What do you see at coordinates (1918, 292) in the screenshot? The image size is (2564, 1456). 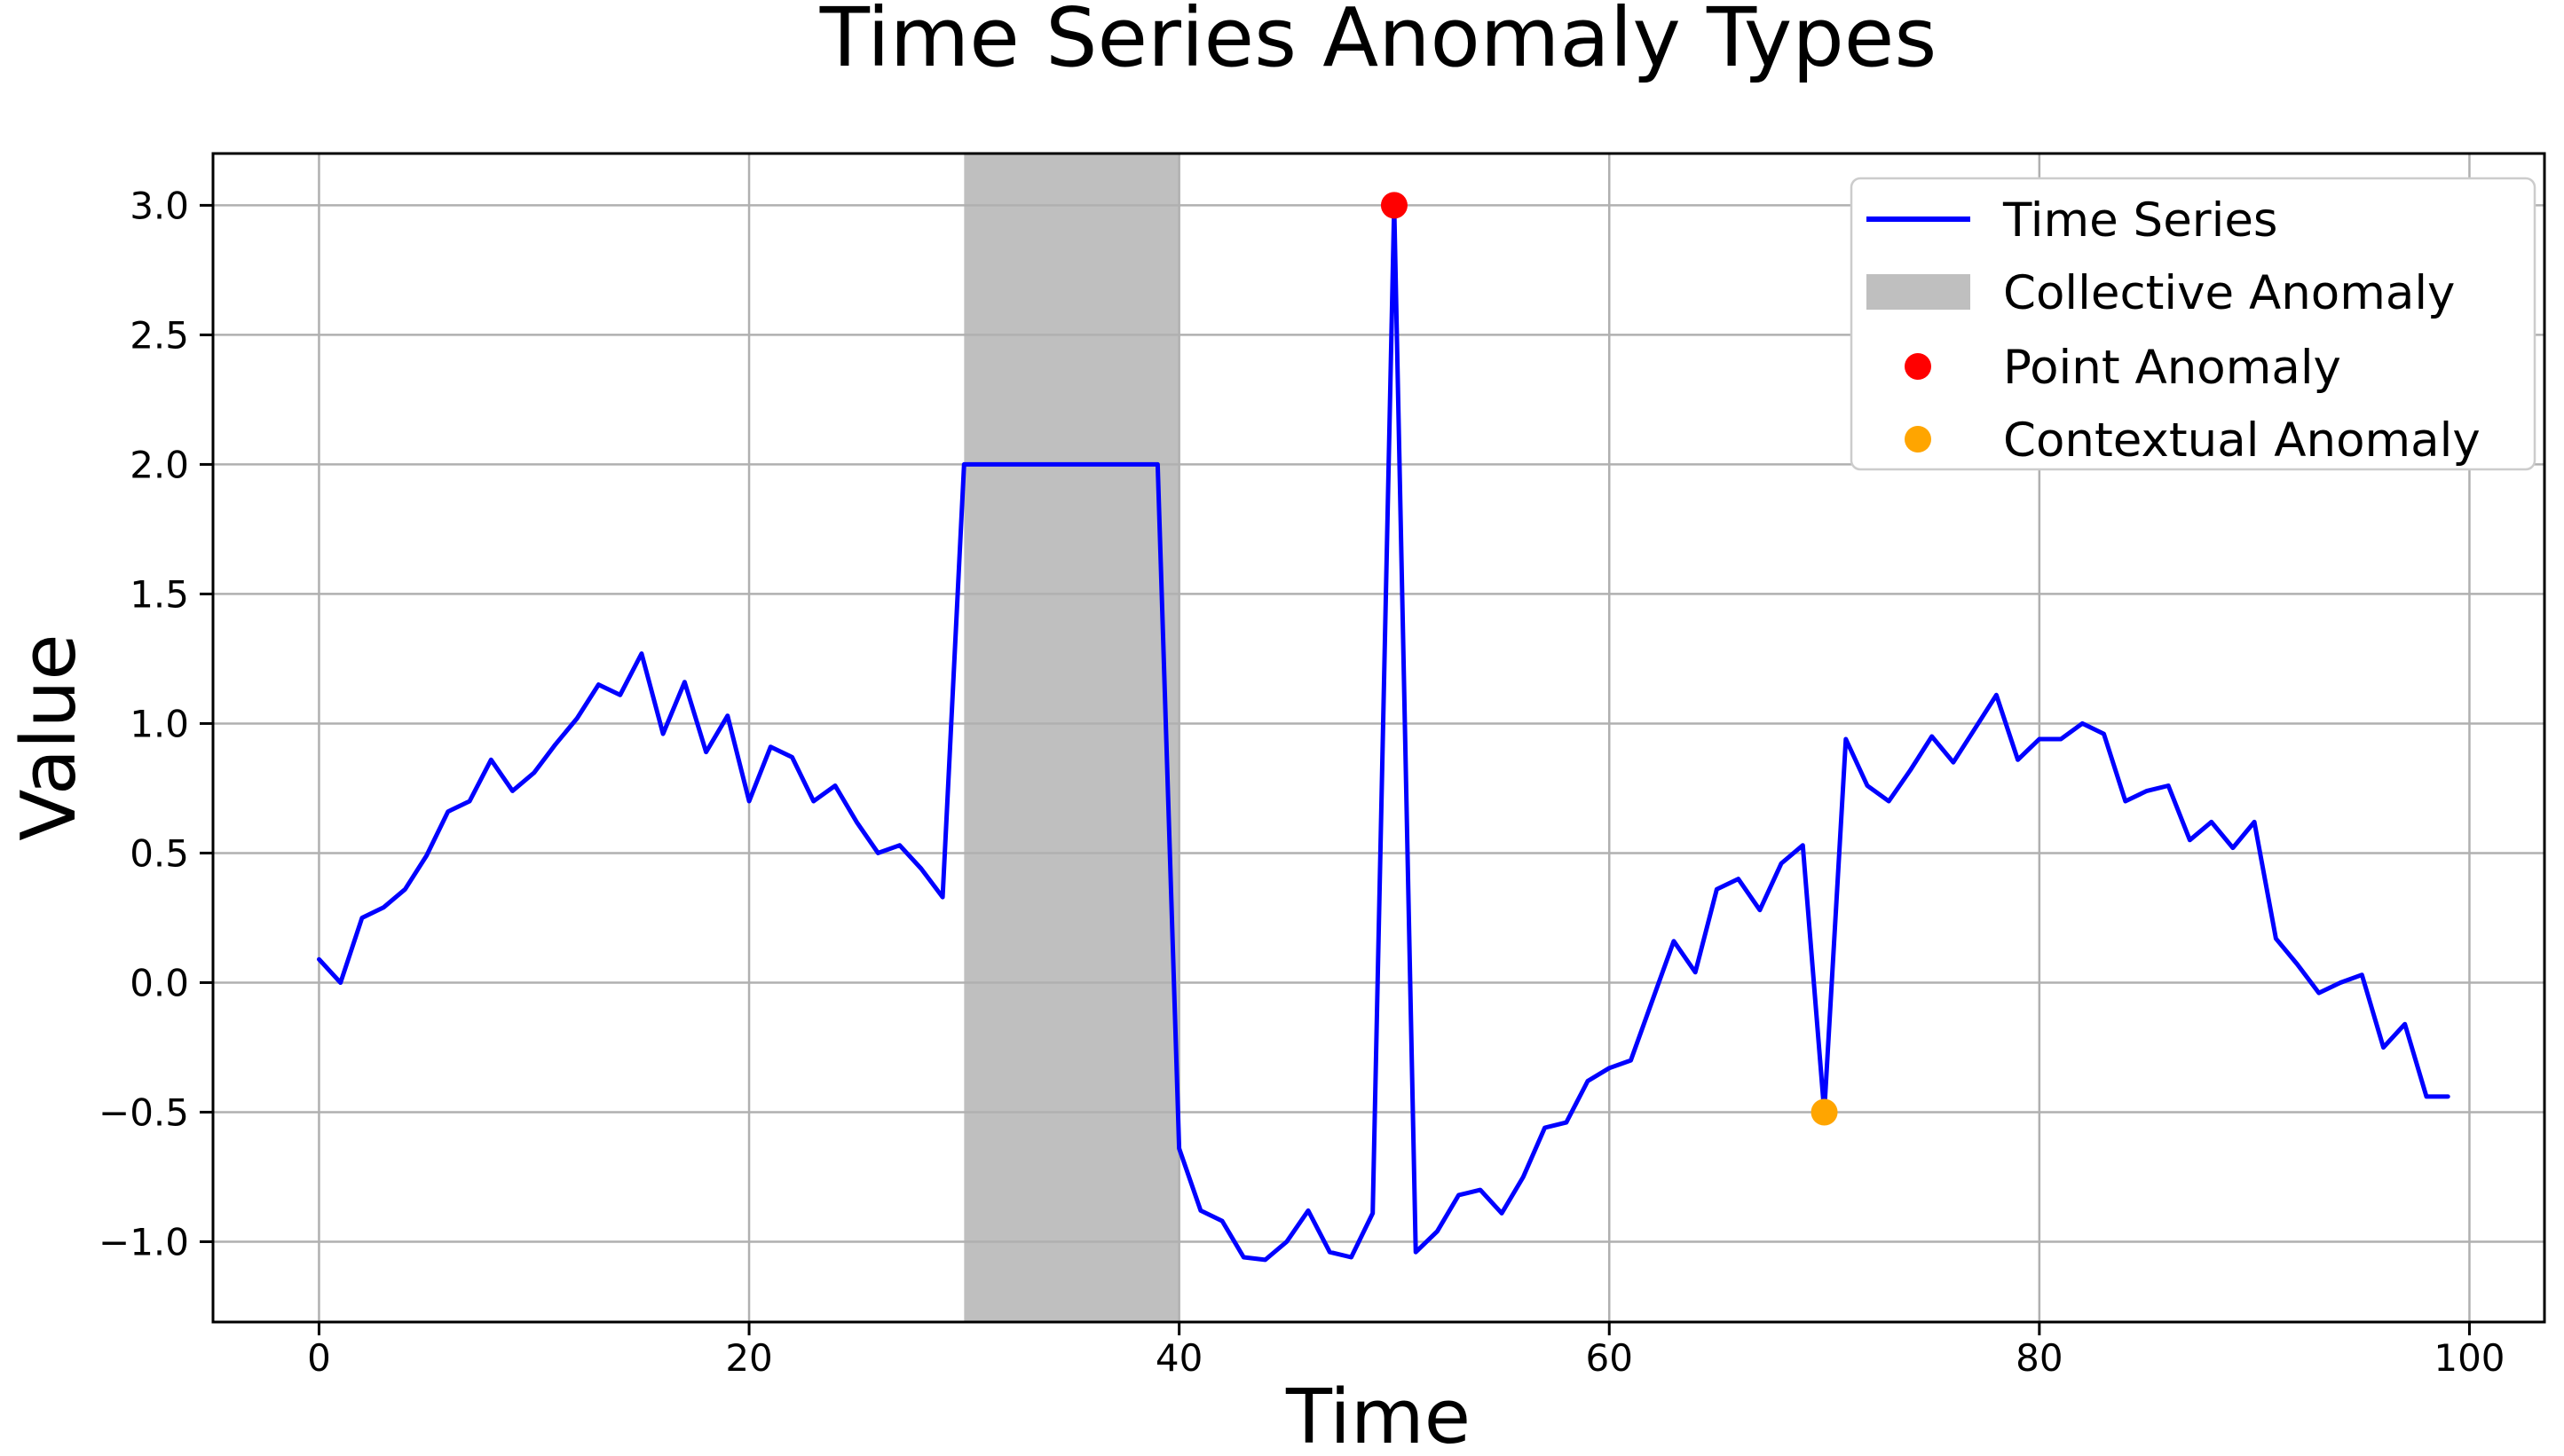 I see `legend-patch-swatch` at bounding box center [1918, 292].